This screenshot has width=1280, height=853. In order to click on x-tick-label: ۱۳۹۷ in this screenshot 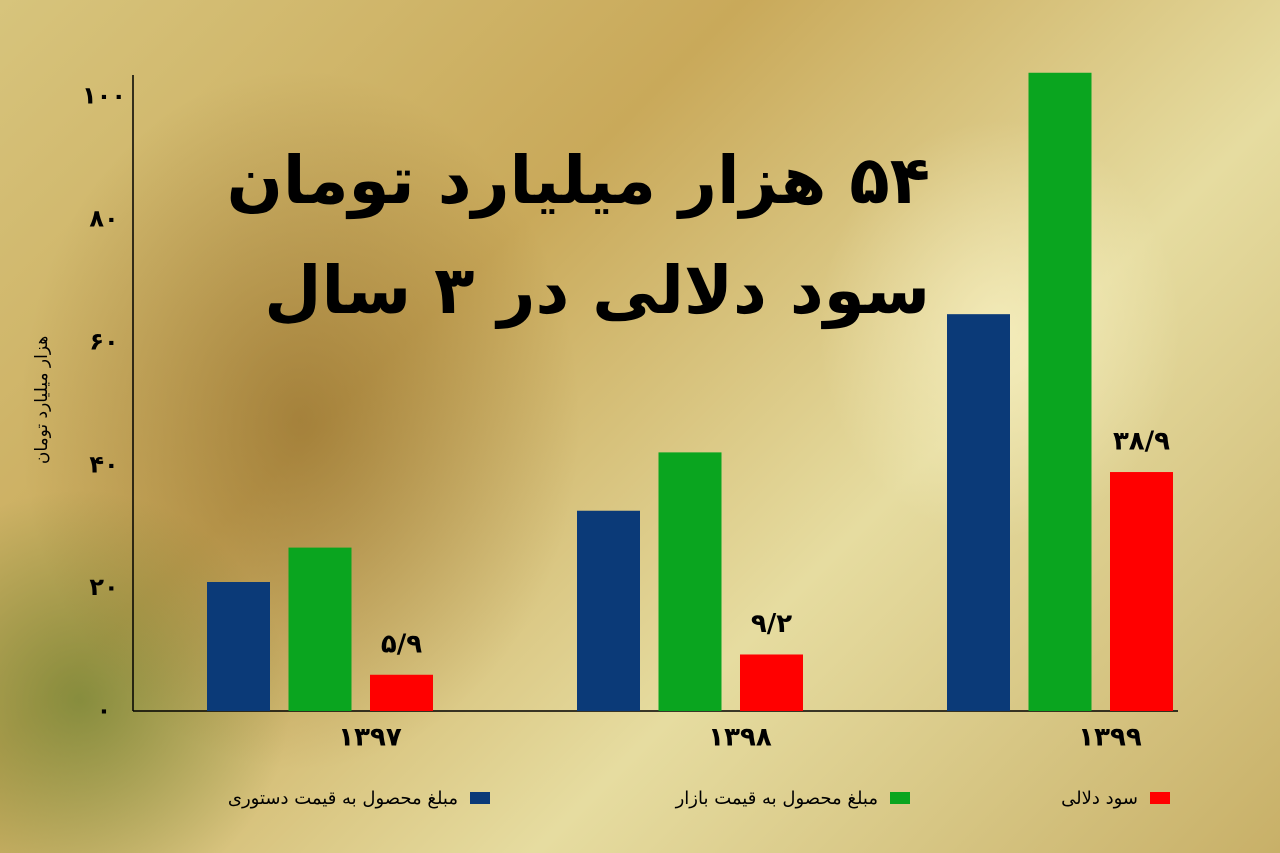, I will do `click(370, 738)`.